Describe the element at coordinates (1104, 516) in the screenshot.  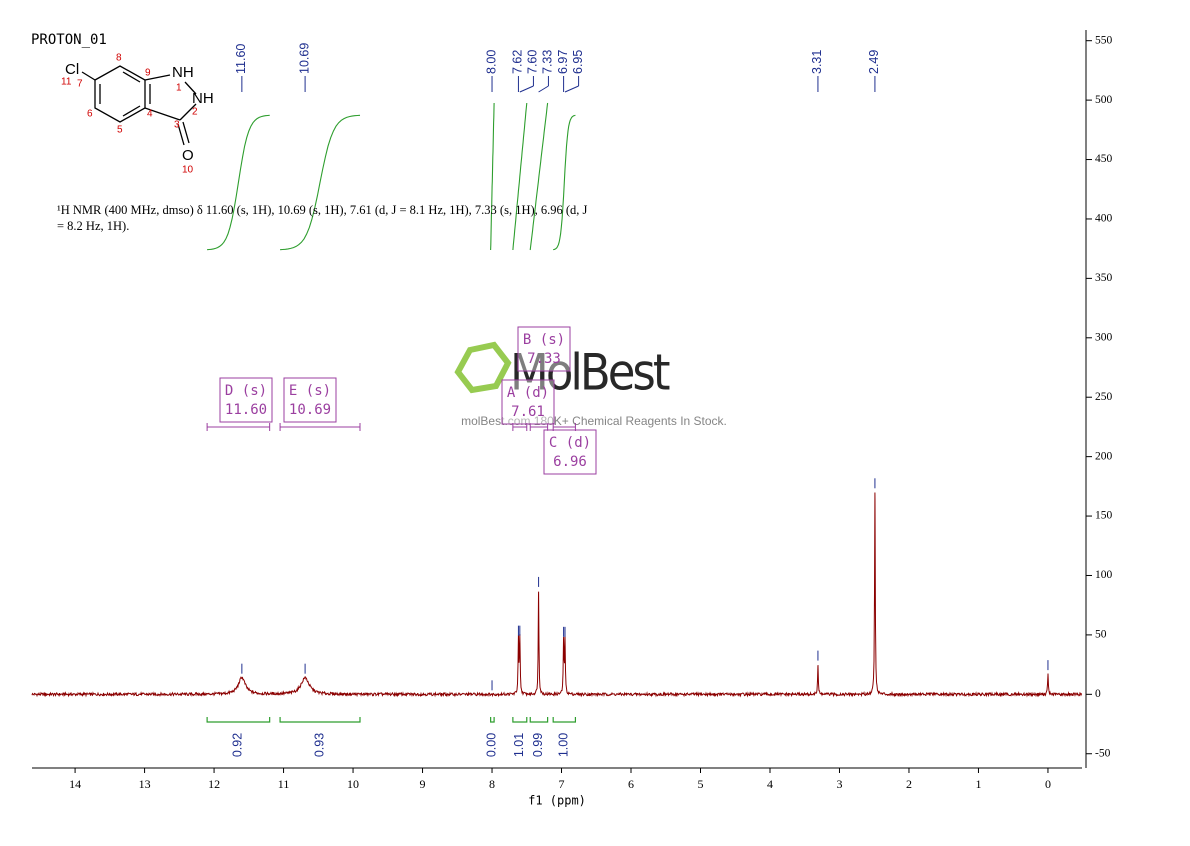
I see `y-tick-label: 150` at that location.